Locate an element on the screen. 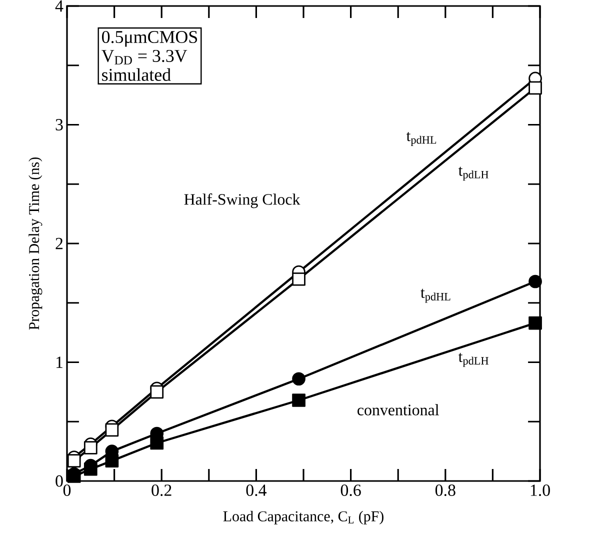  y-tick-label: 4 is located at coordinates (59, 6).